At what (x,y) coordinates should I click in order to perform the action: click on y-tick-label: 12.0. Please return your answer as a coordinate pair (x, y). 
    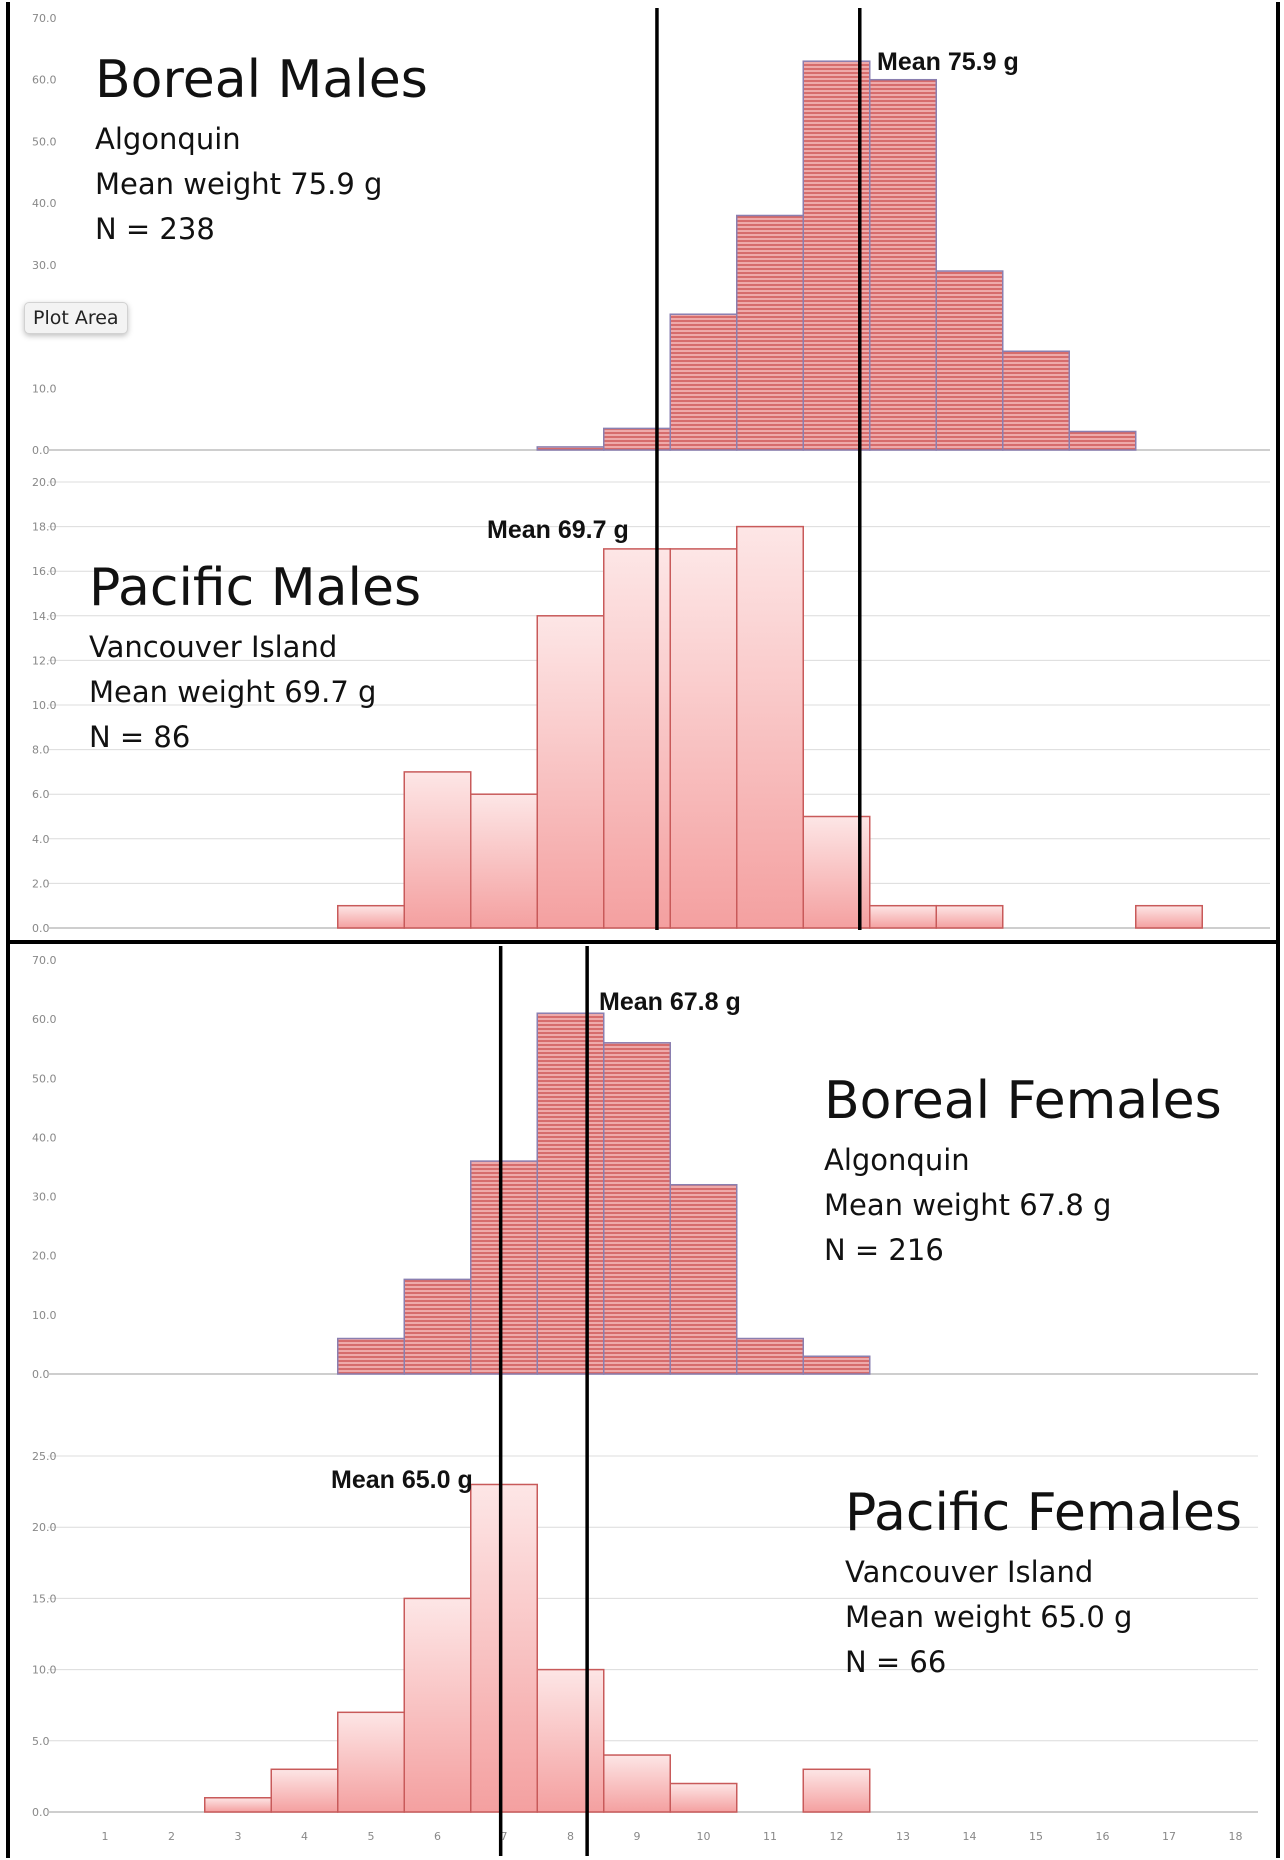
    Looking at the image, I should click on (44, 660).